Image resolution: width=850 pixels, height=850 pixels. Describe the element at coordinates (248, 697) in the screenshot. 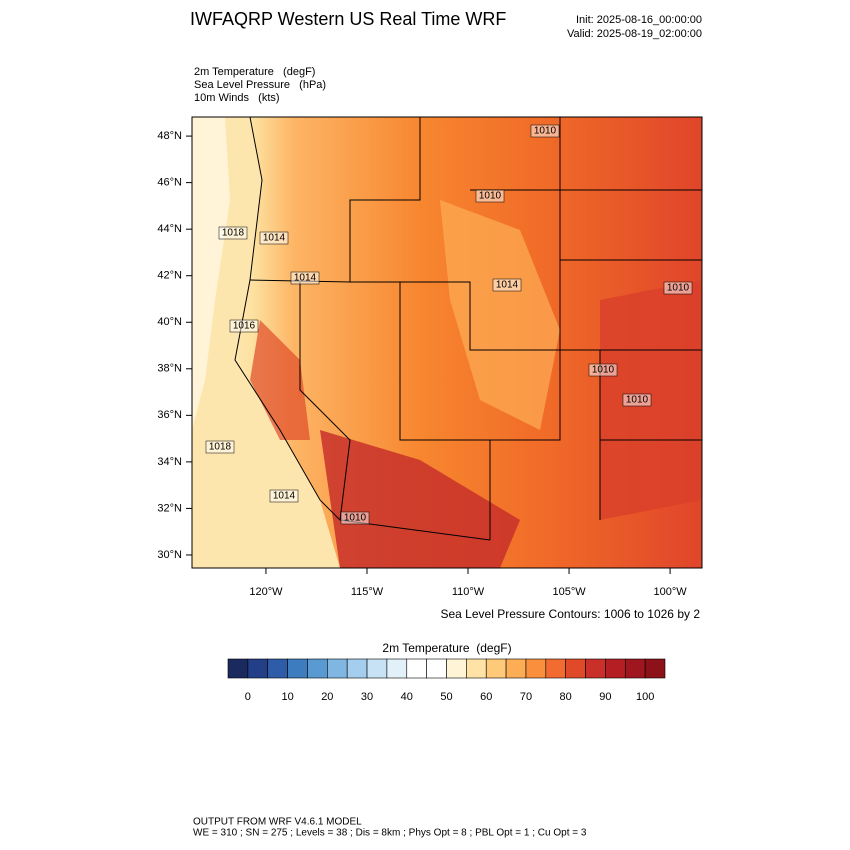

I see `colorbar-tick-label: 0` at that location.